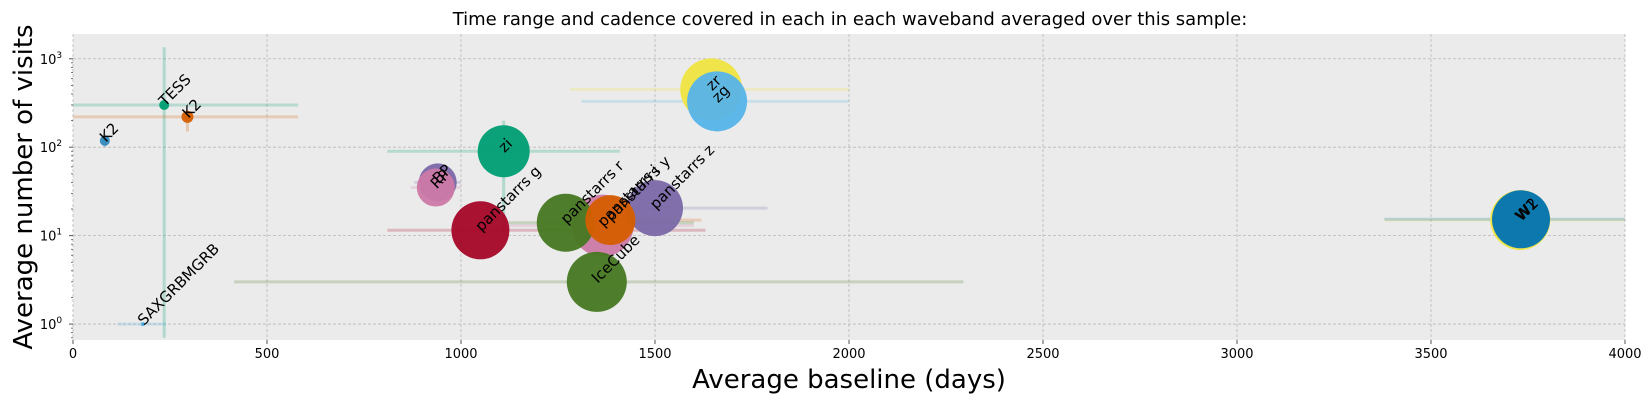  Describe the element at coordinates (849, 380) in the screenshot. I see `x-axis-label: Average baseline (days)` at that location.